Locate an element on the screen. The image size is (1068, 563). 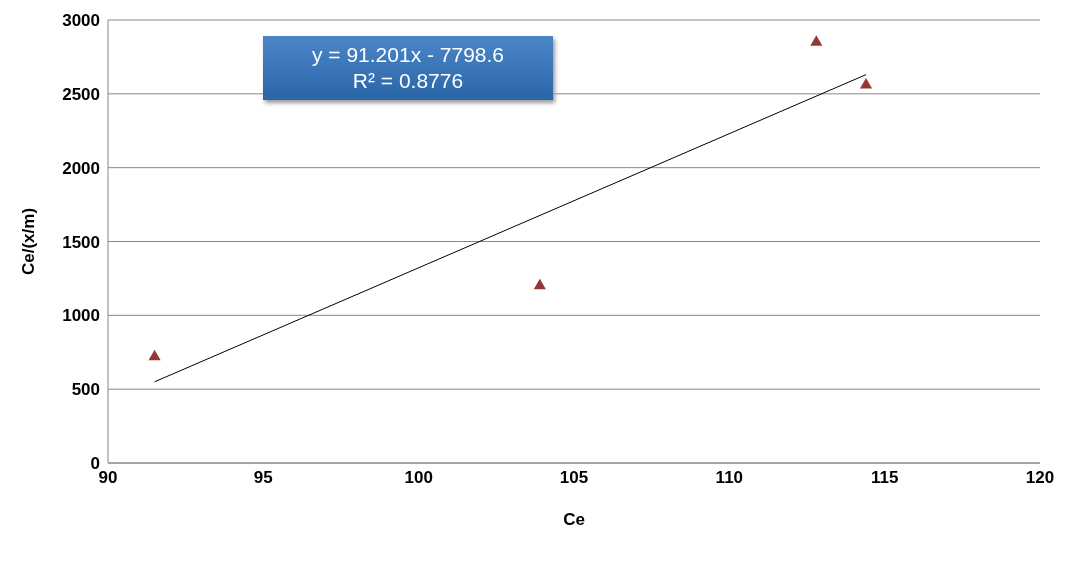
x-tick-label: 90 is located at coordinates (108, 478).